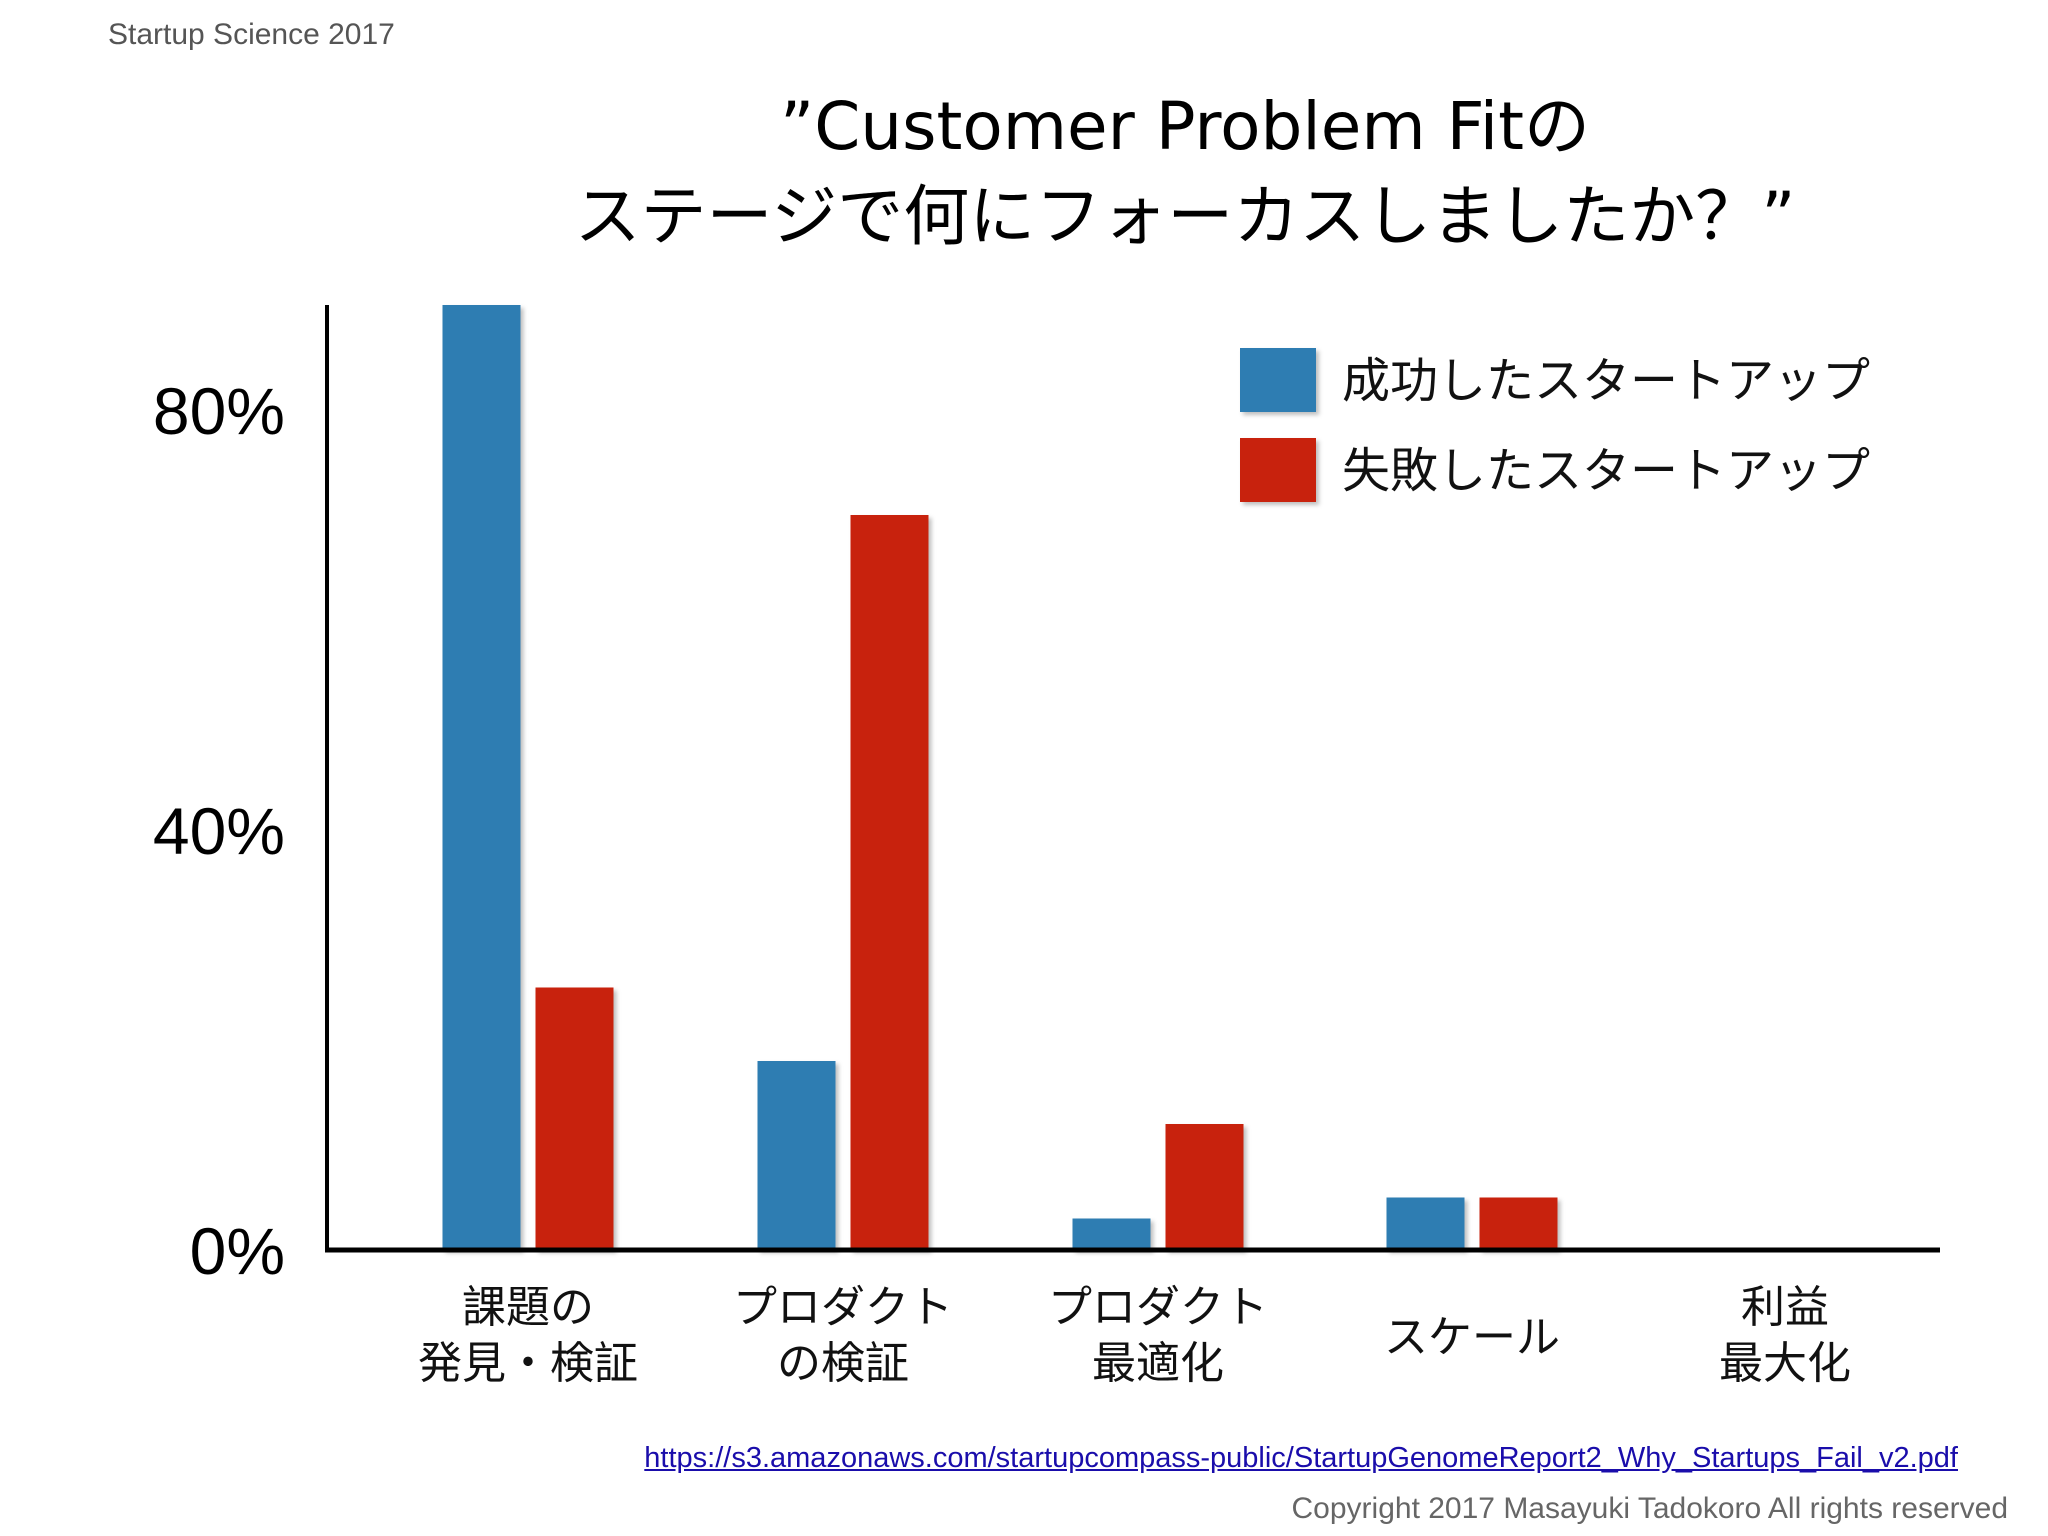 This screenshot has width=2048, height=1536. Describe the element at coordinates (237, 1251) in the screenshot. I see `y-tick-label: 0%` at that location.